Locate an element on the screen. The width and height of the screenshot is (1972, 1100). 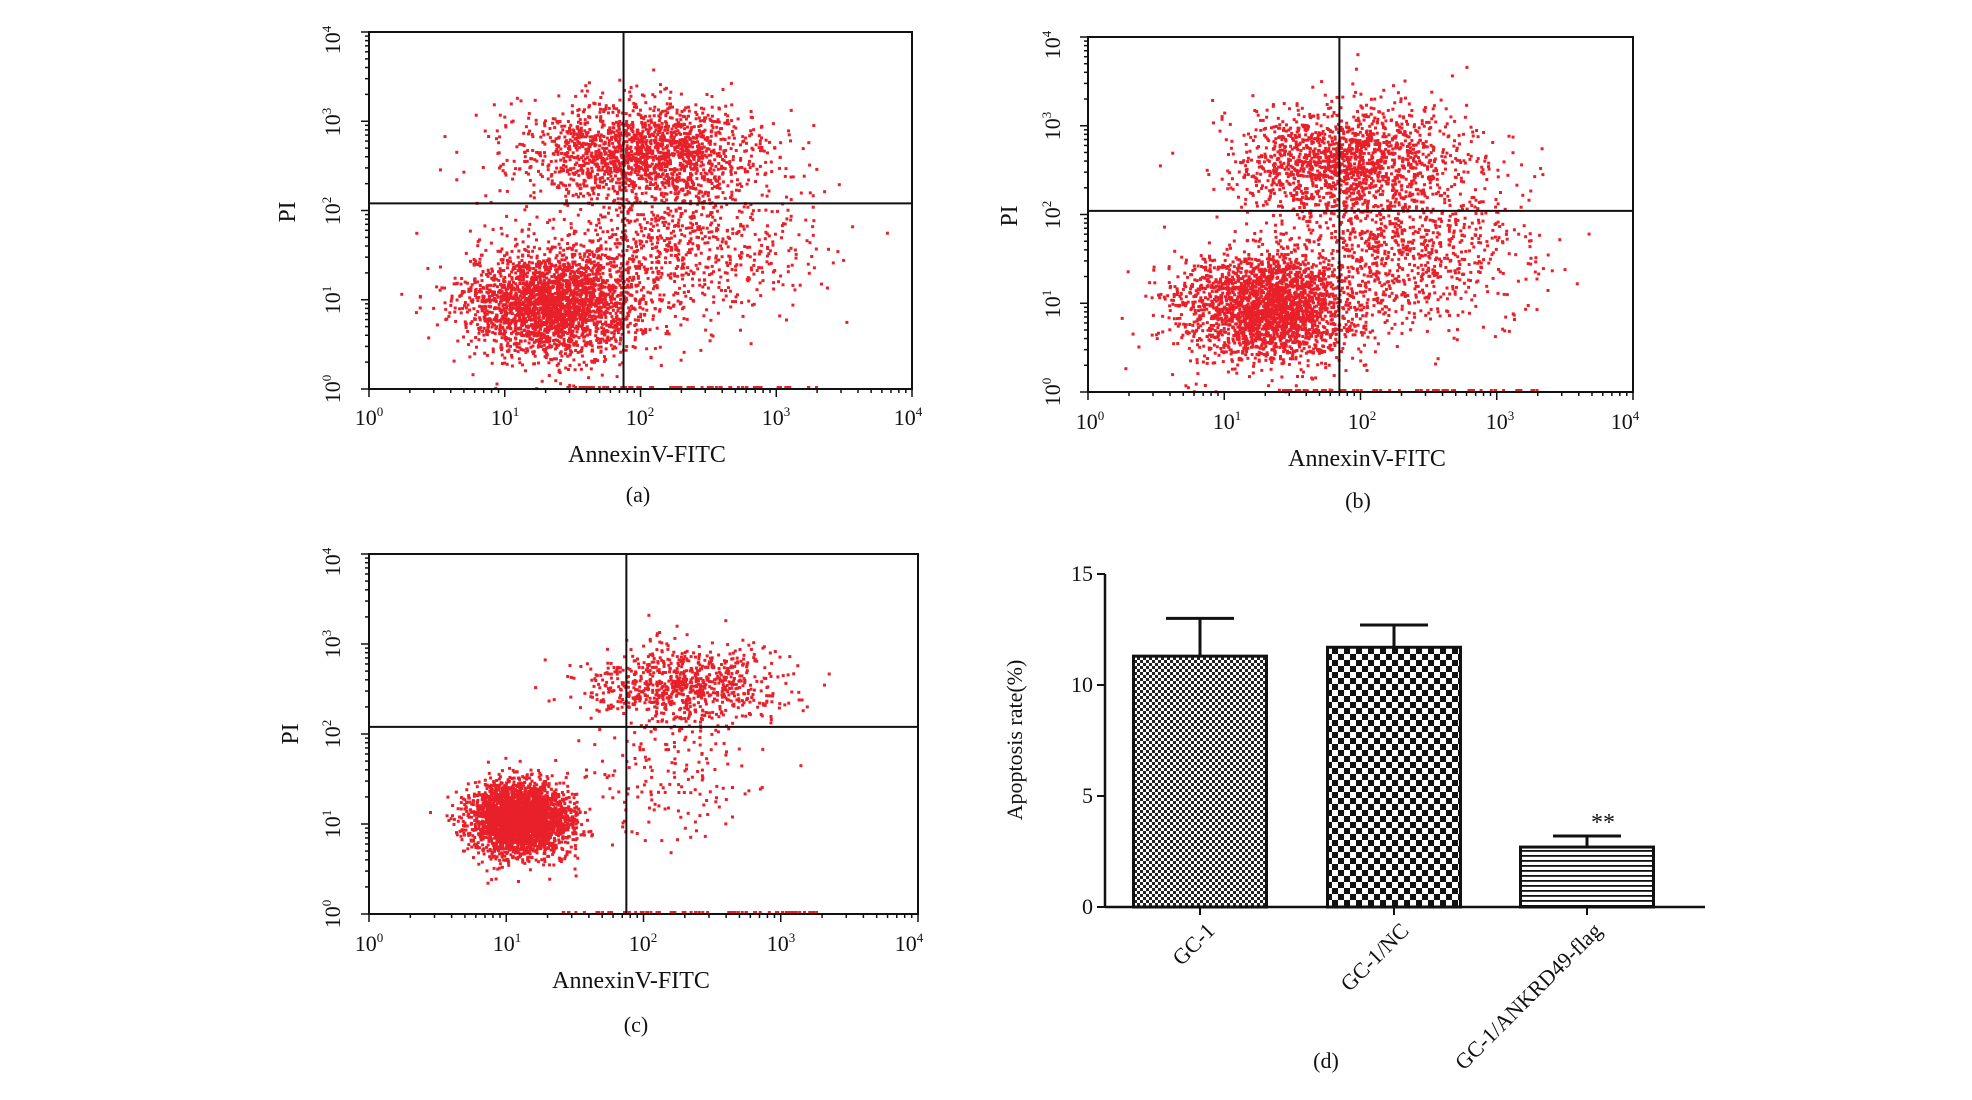
event-point-a-2018 is located at coordinates (524, 264).